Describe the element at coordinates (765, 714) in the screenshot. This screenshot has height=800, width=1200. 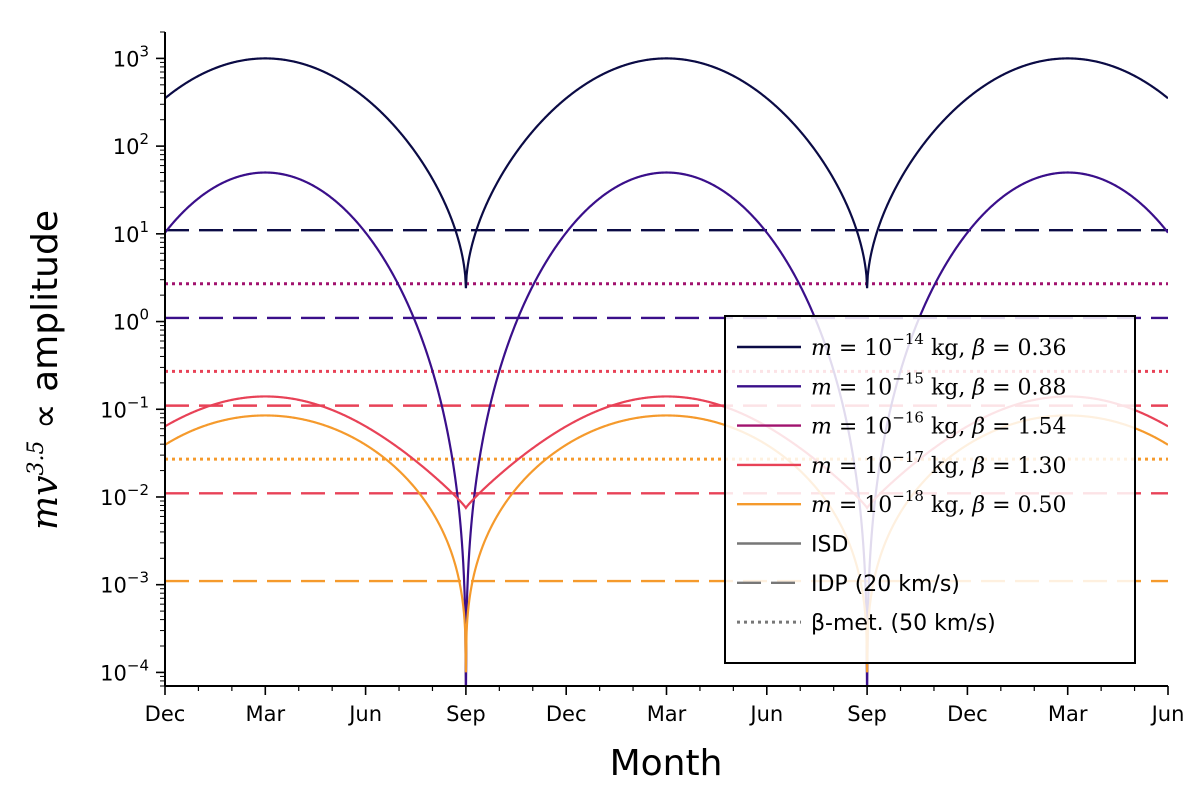
I see `x-tick-label-6: Jun` at that location.